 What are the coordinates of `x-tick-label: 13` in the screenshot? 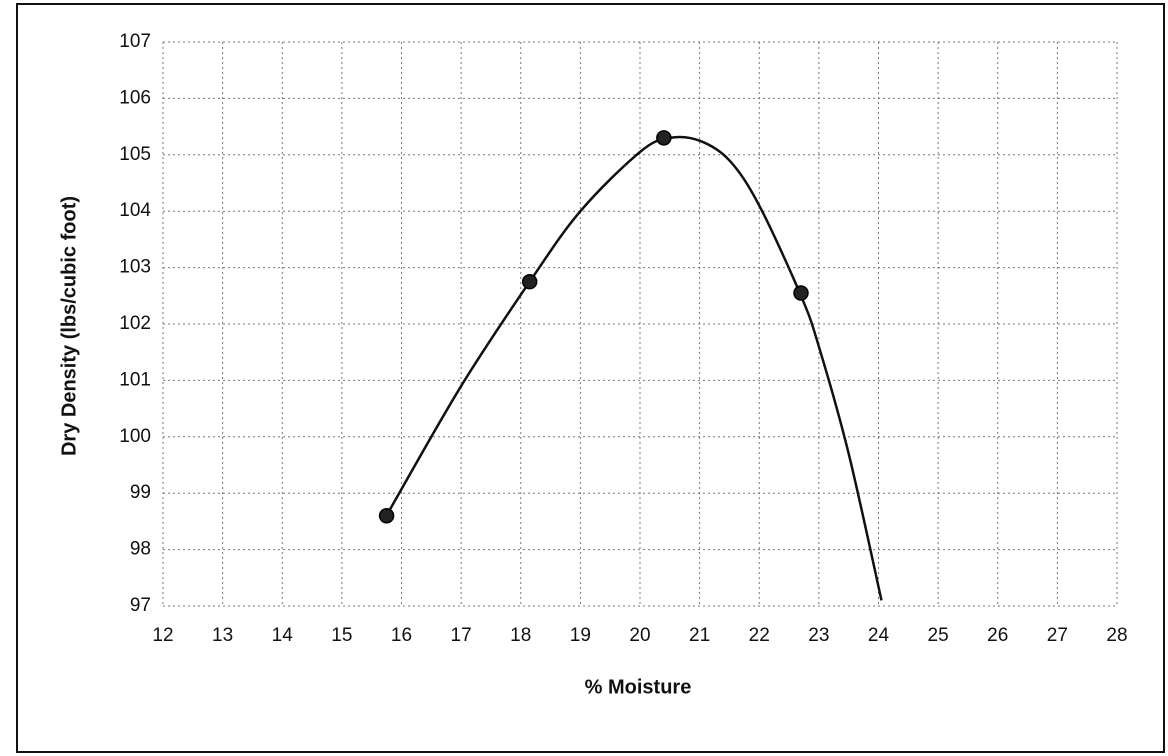 It's located at (222, 635).